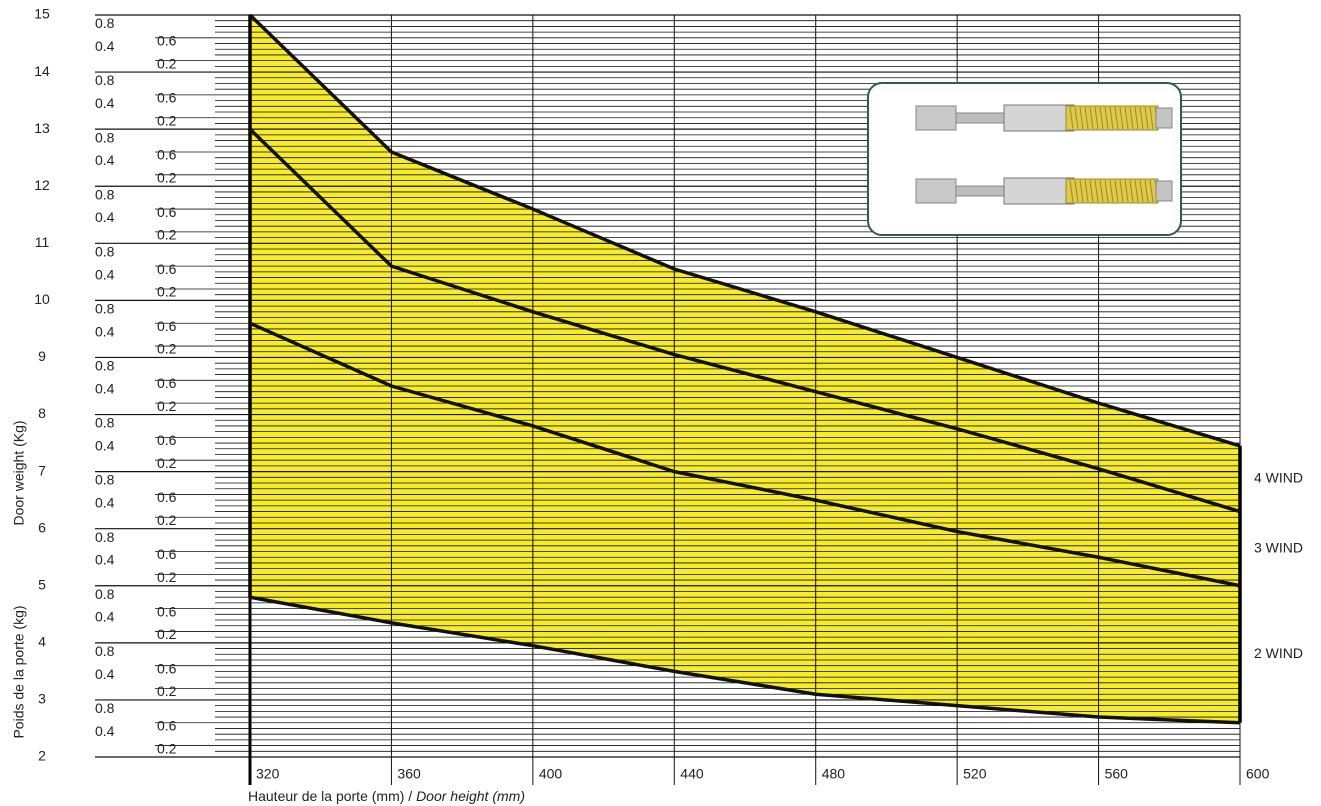 The height and width of the screenshot is (806, 1321). What do you see at coordinates (1117, 774) in the screenshot?
I see `x-tick-label: 560` at bounding box center [1117, 774].